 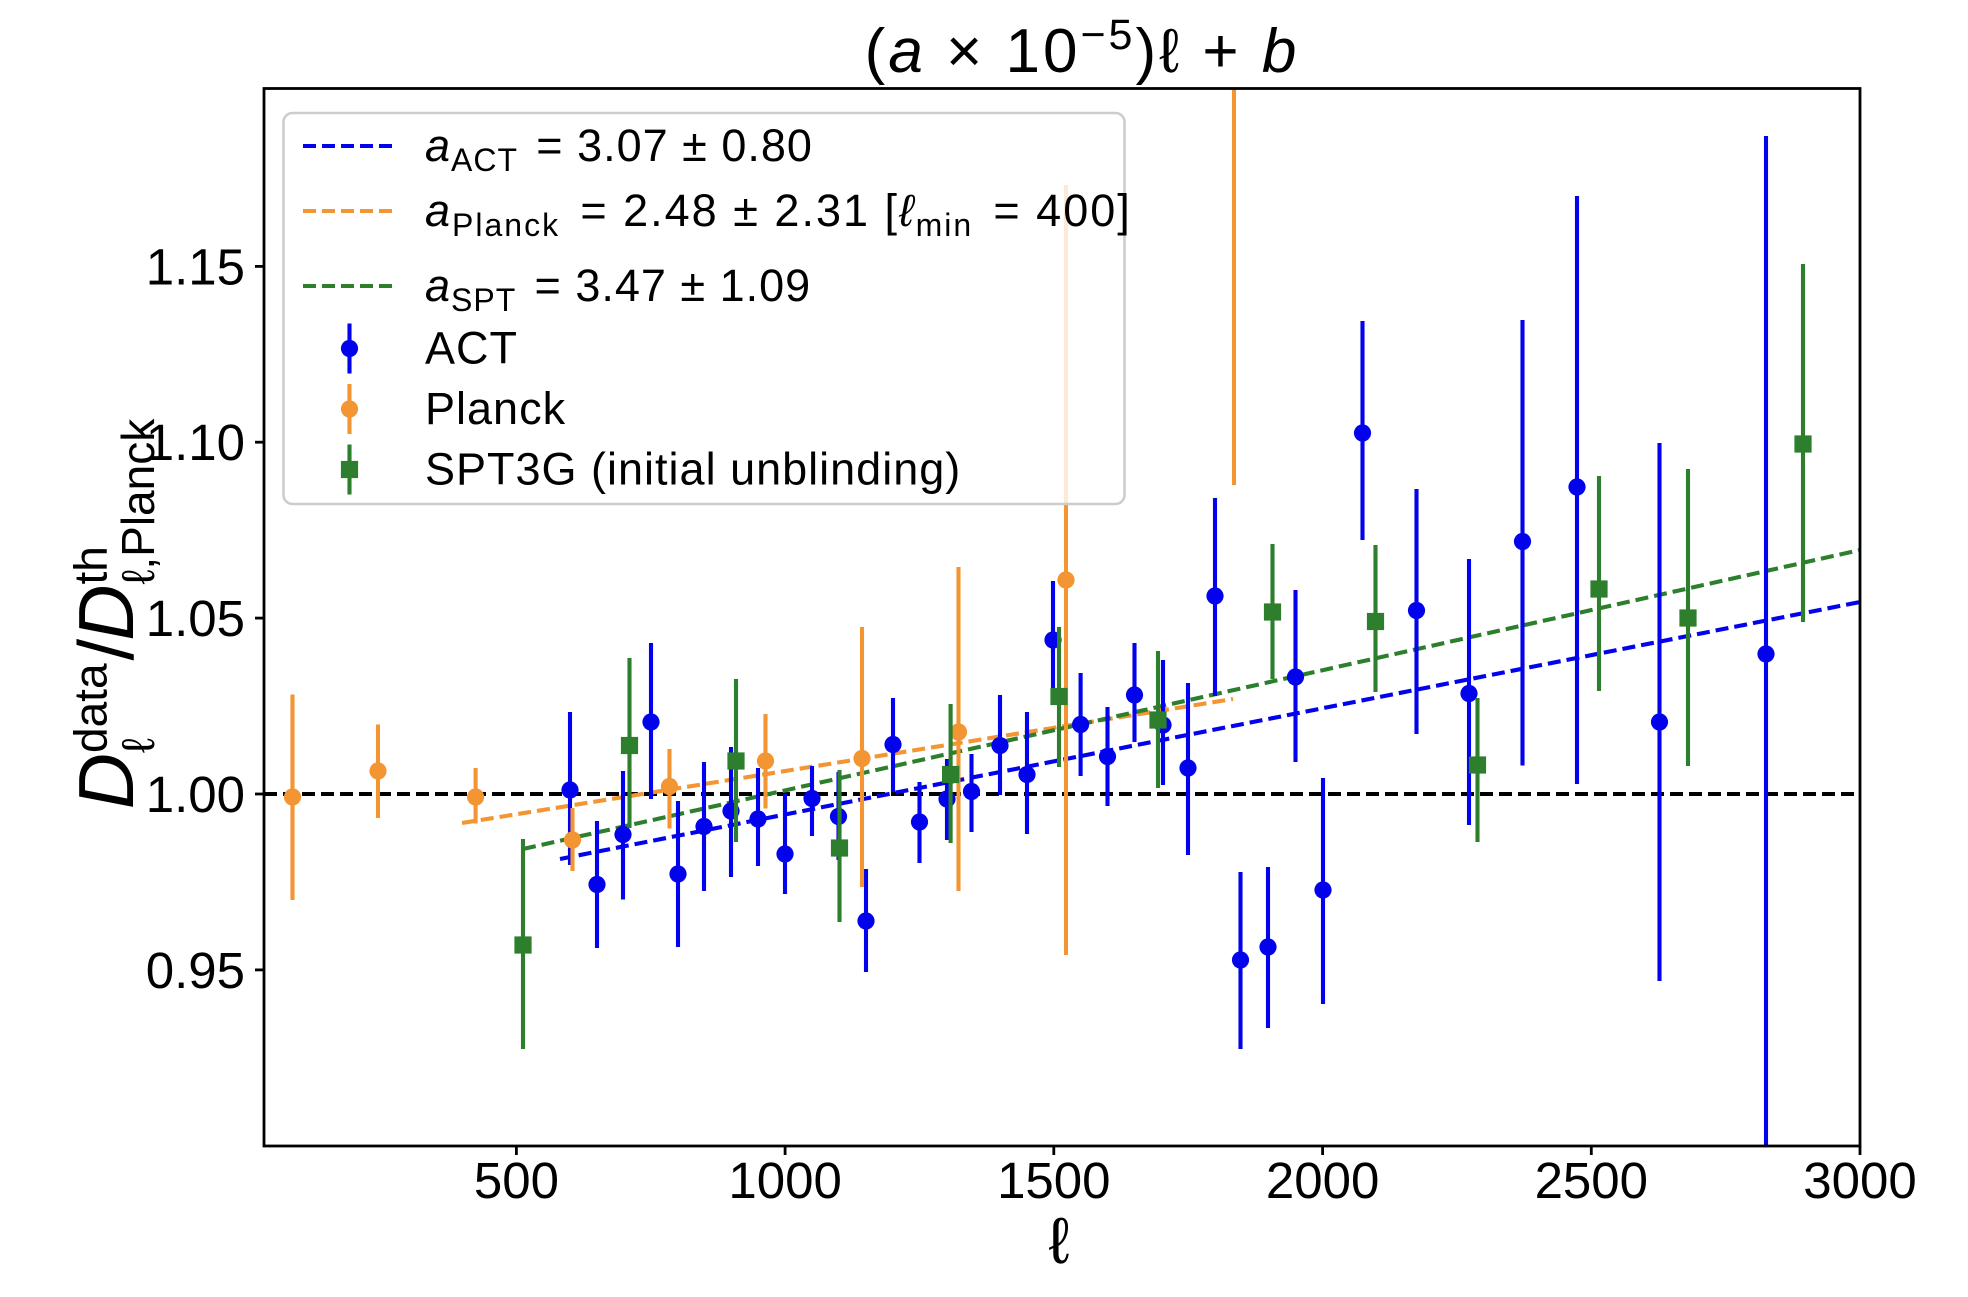 I want to click on svg-text: data, so click(x=91, y=708).